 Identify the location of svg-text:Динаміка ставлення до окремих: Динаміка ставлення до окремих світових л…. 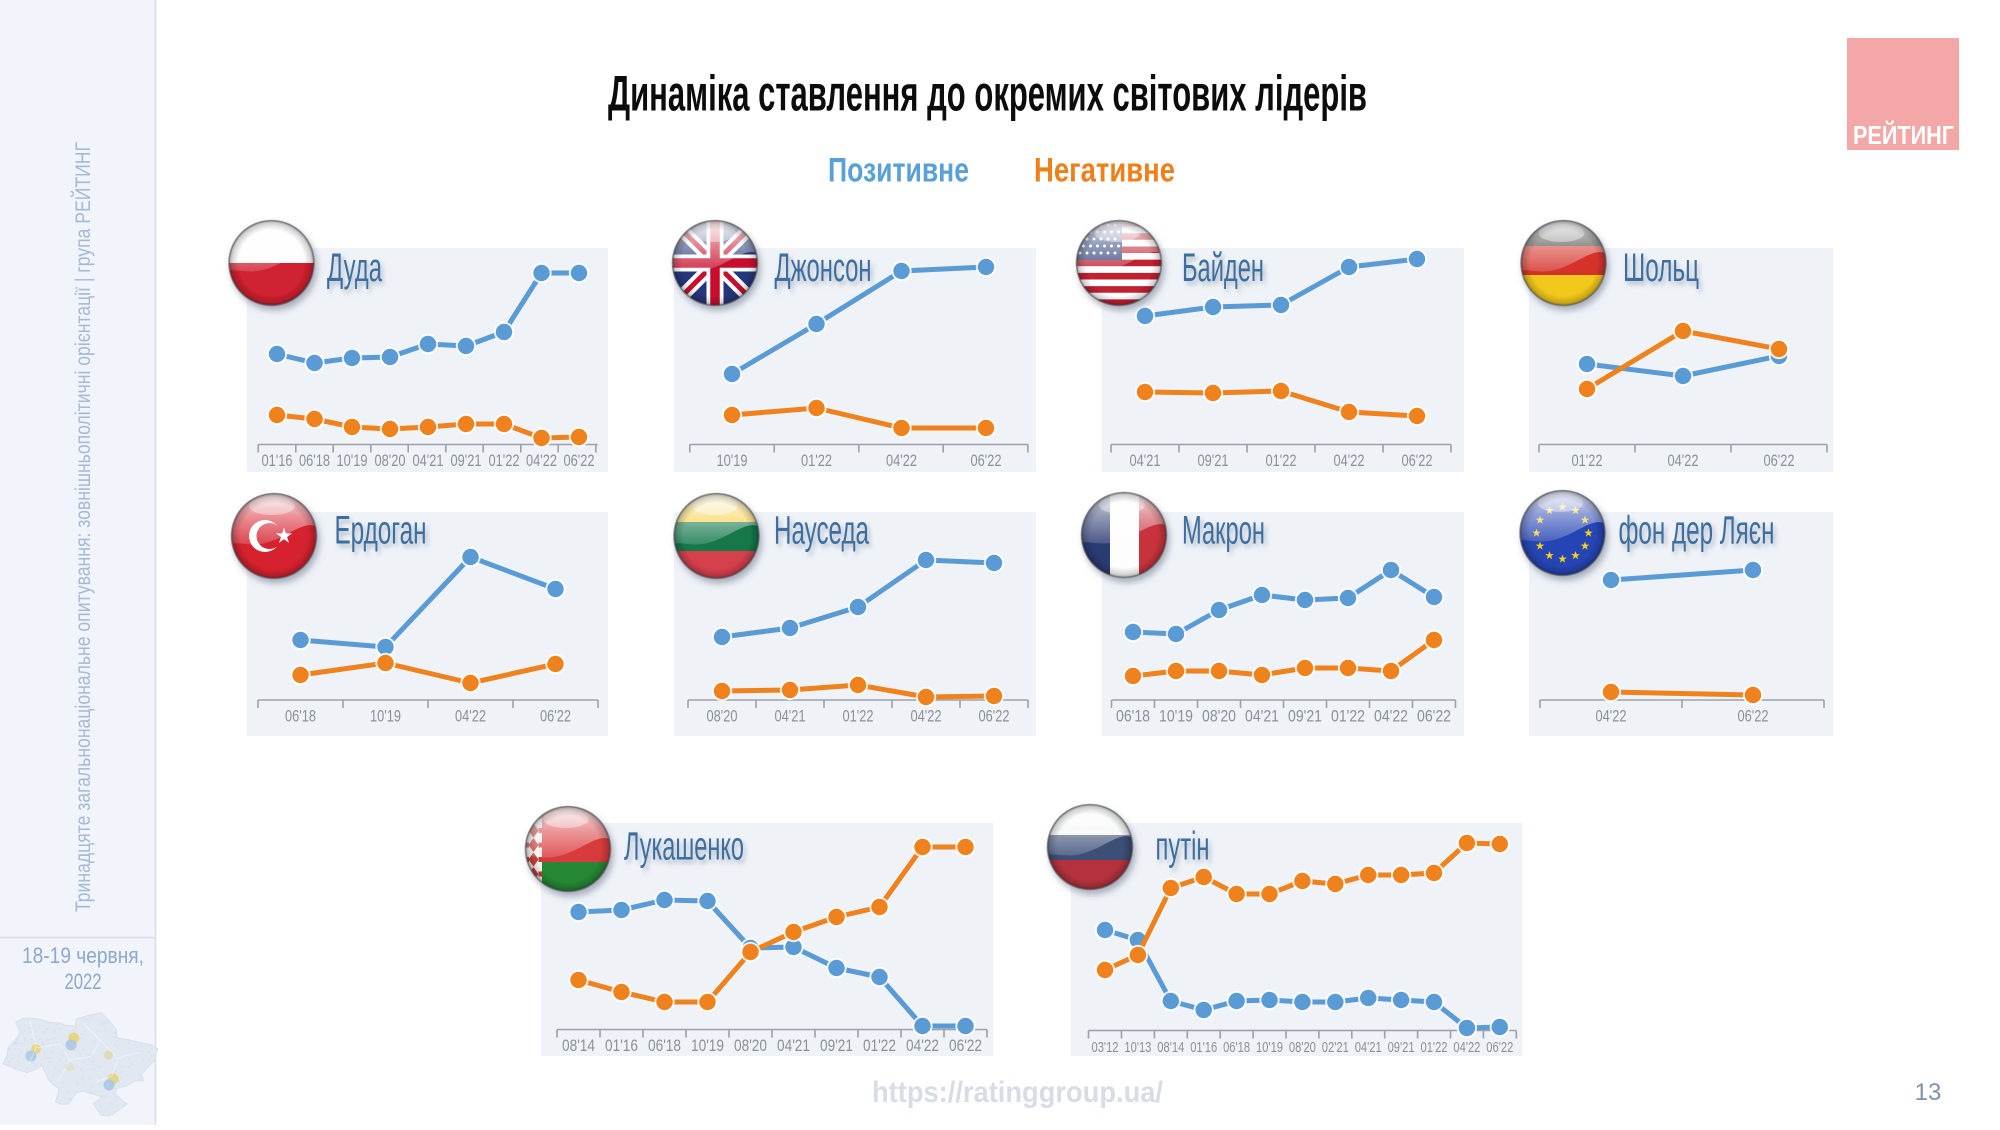
(987, 94).